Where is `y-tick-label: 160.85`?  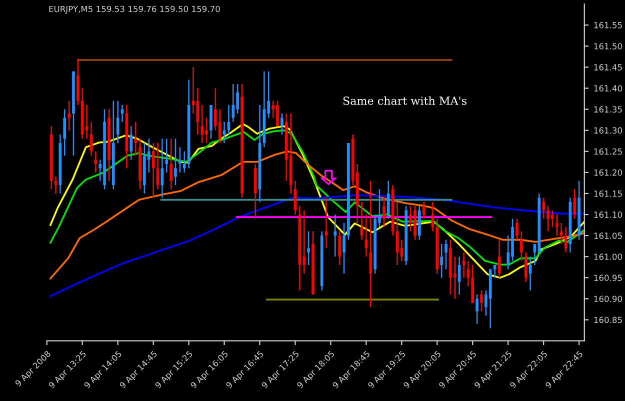
y-tick-label: 160.85 is located at coordinates (608, 320).